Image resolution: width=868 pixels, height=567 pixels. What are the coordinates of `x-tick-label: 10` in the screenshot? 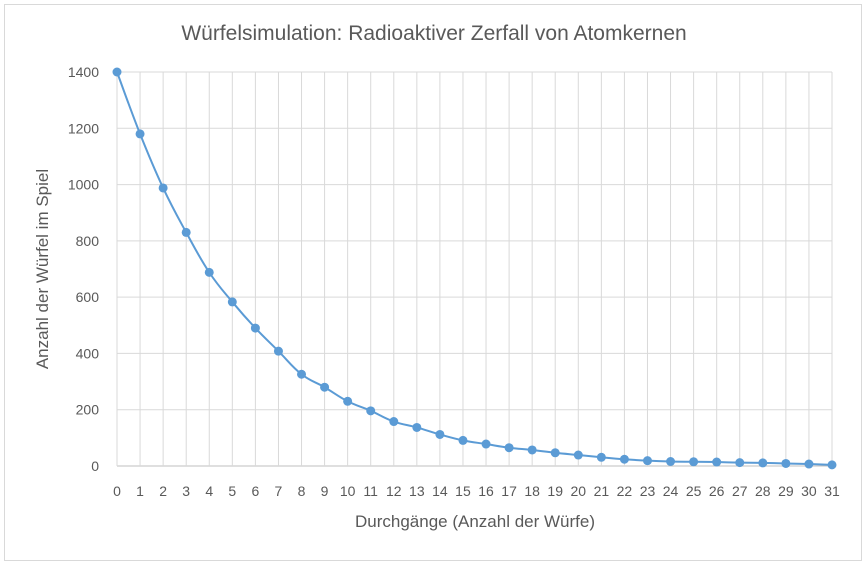 It's located at (348, 491).